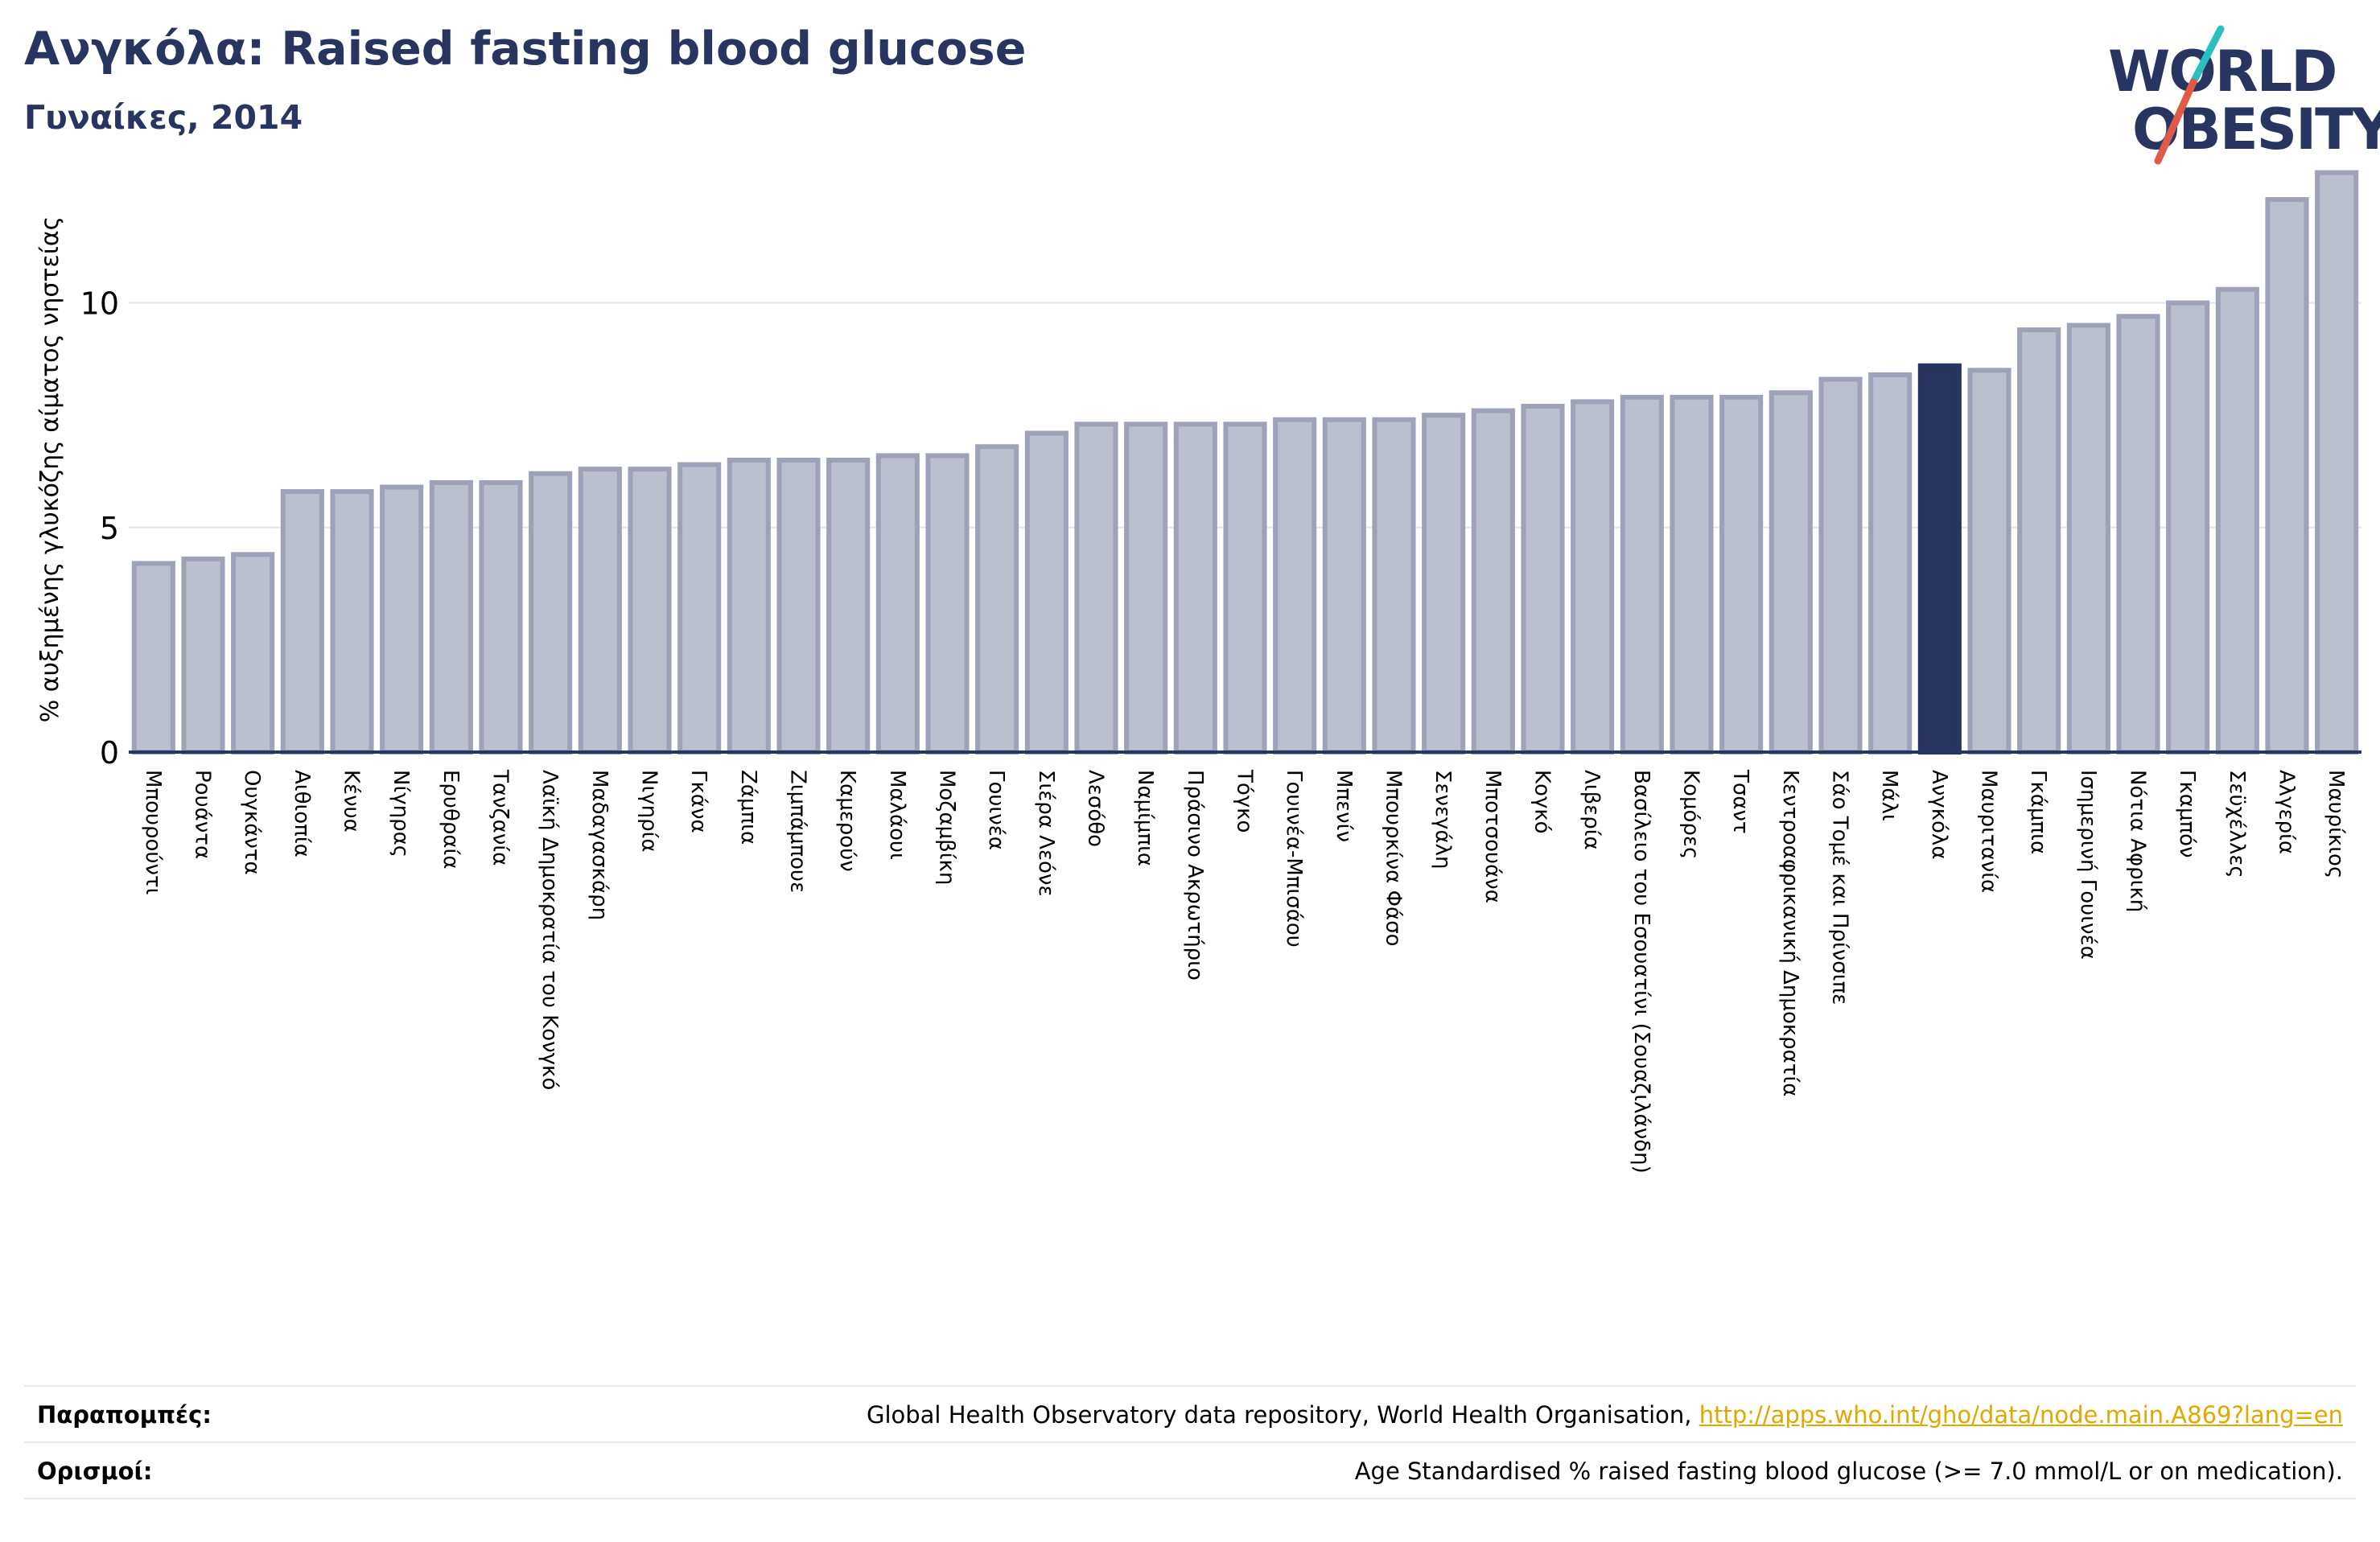 This screenshot has width=2380, height=1542. I want to click on x-tick-label: Αιθιοπία, so click(302, 813).